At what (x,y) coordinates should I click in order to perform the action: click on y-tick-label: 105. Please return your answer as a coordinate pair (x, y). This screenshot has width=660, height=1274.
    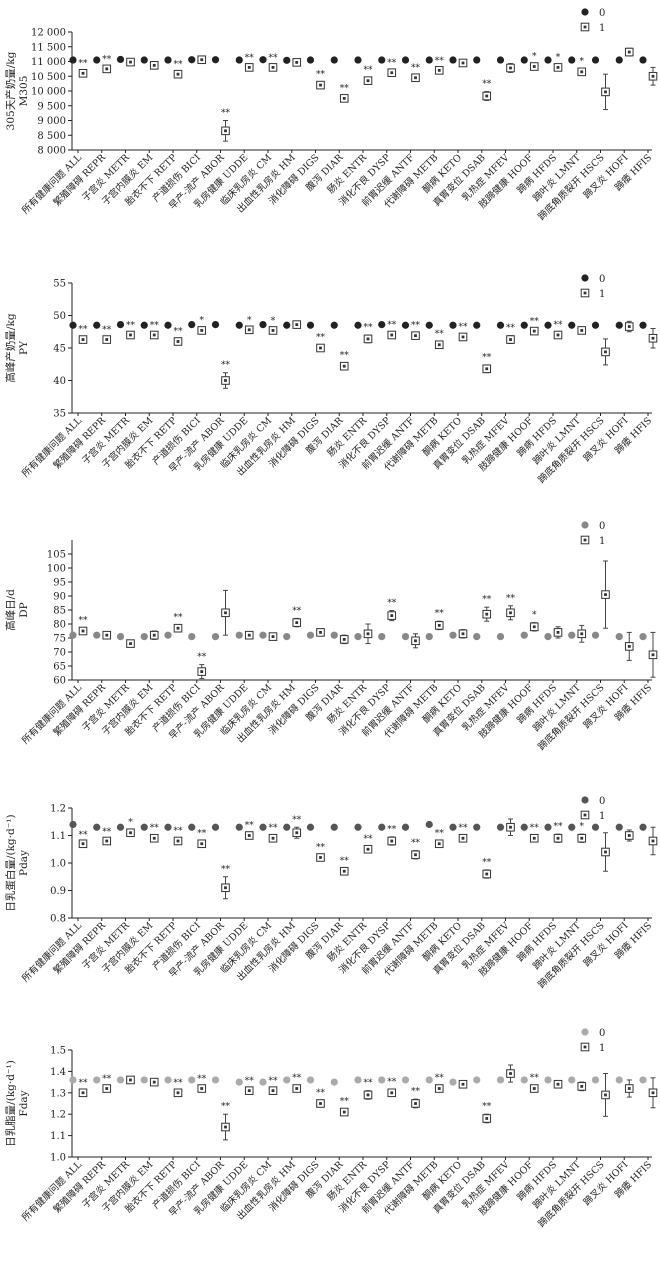
    Looking at the image, I should click on (56, 555).